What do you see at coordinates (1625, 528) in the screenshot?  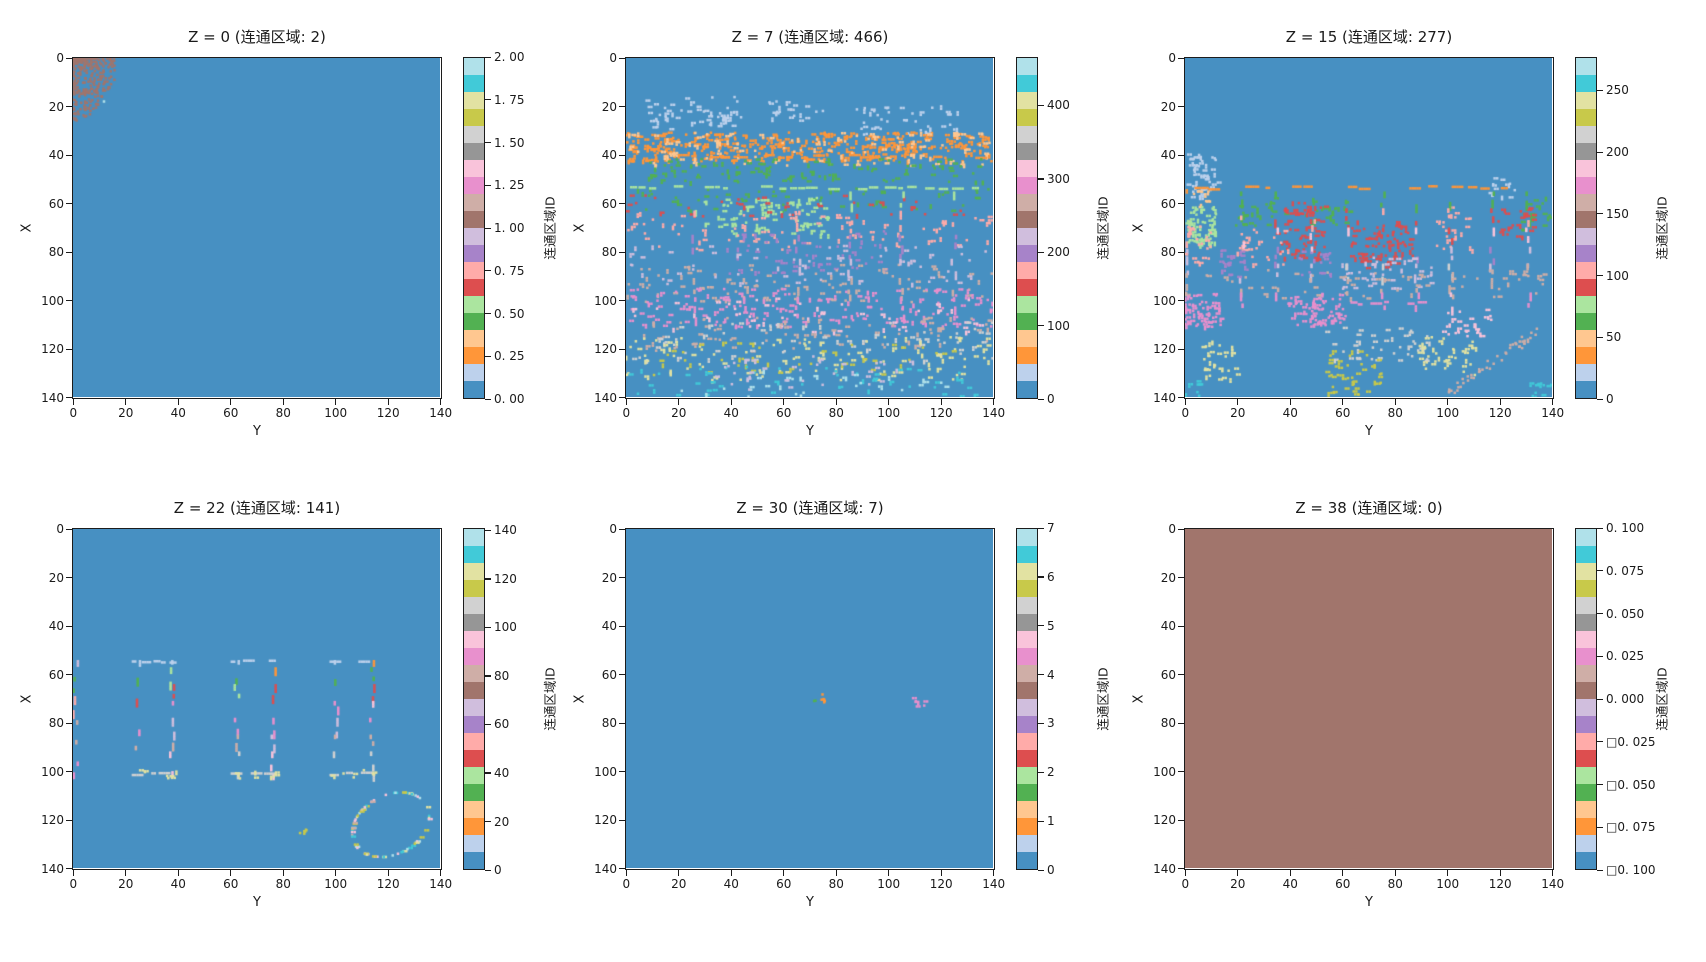 I see `colorbar-tick-label: 0. 100` at bounding box center [1625, 528].